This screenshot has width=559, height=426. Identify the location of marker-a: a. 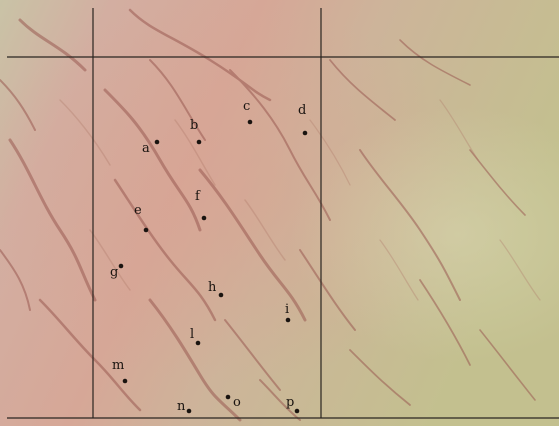
(151, 147).